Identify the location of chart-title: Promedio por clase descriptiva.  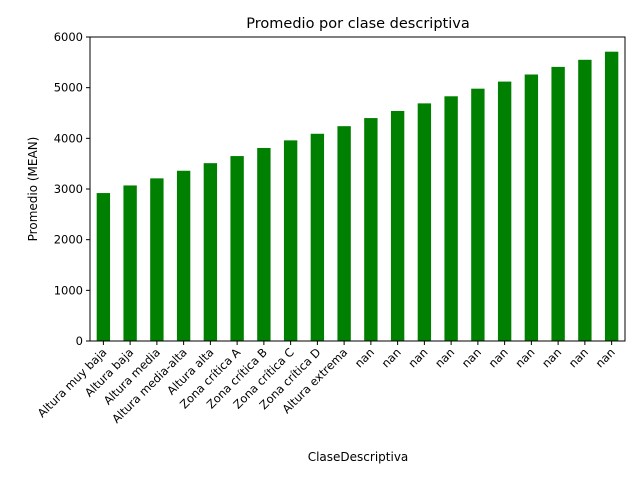
(357, 24).